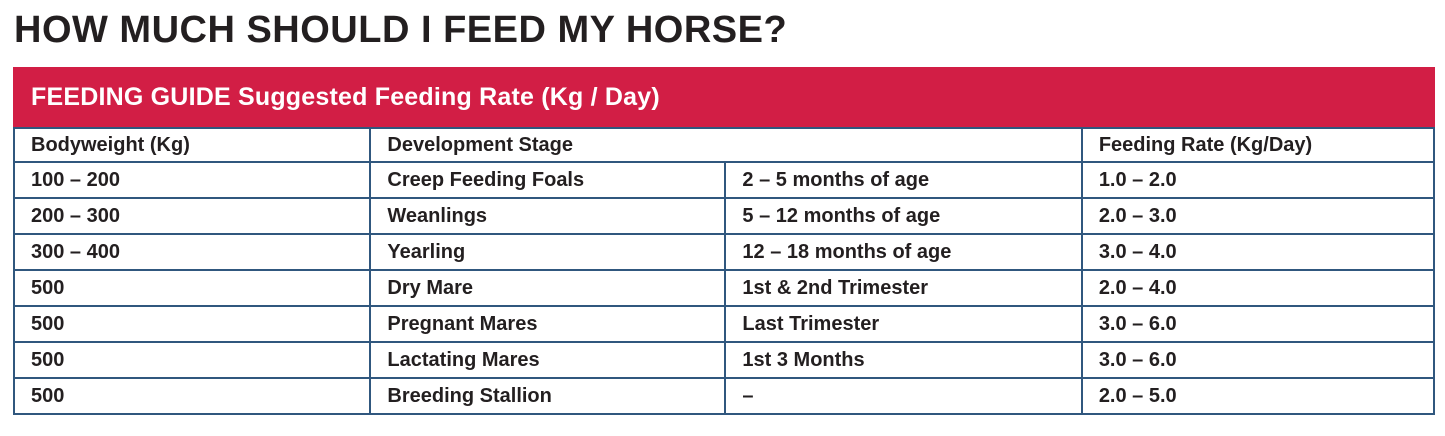 This screenshot has width=1445, height=436. Describe the element at coordinates (1258, 288) in the screenshot. I see `table-cell-rate: 2.0 – 4.0` at that location.